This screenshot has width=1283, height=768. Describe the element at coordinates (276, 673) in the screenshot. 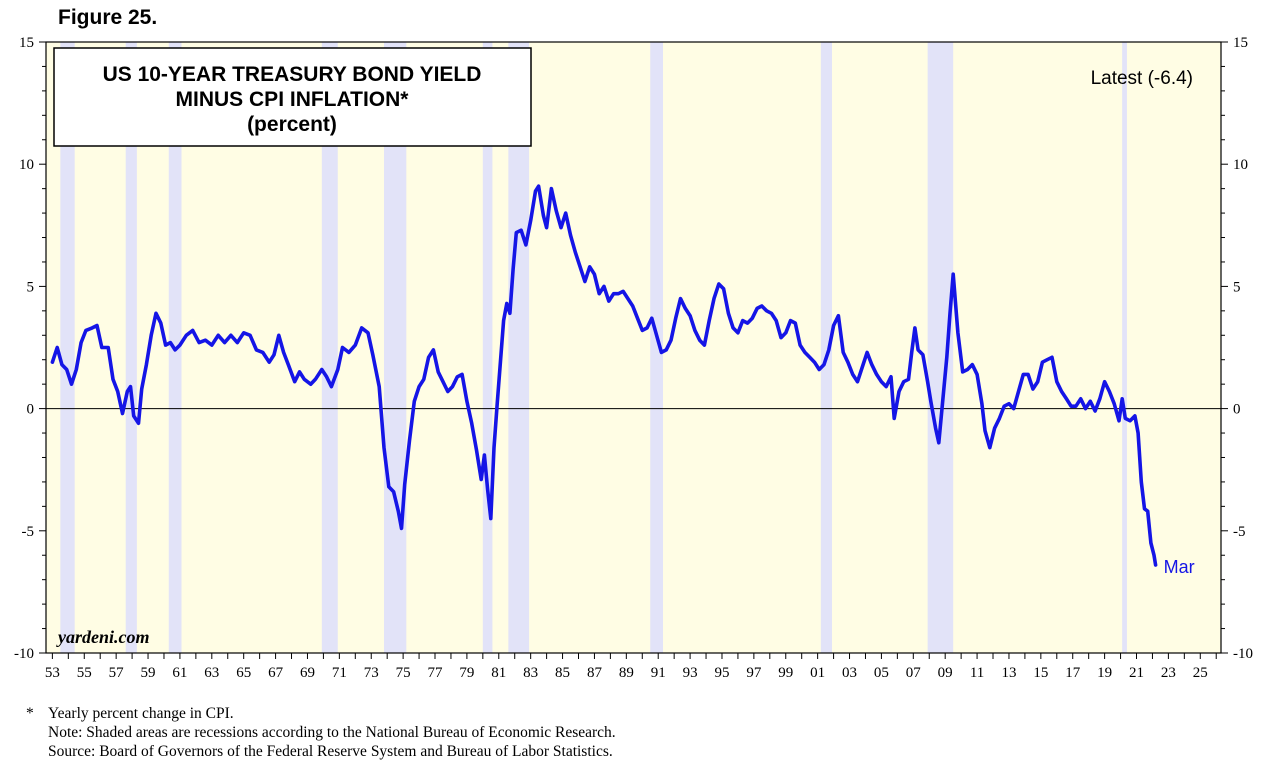

I see `x-tick-label: 67` at that location.